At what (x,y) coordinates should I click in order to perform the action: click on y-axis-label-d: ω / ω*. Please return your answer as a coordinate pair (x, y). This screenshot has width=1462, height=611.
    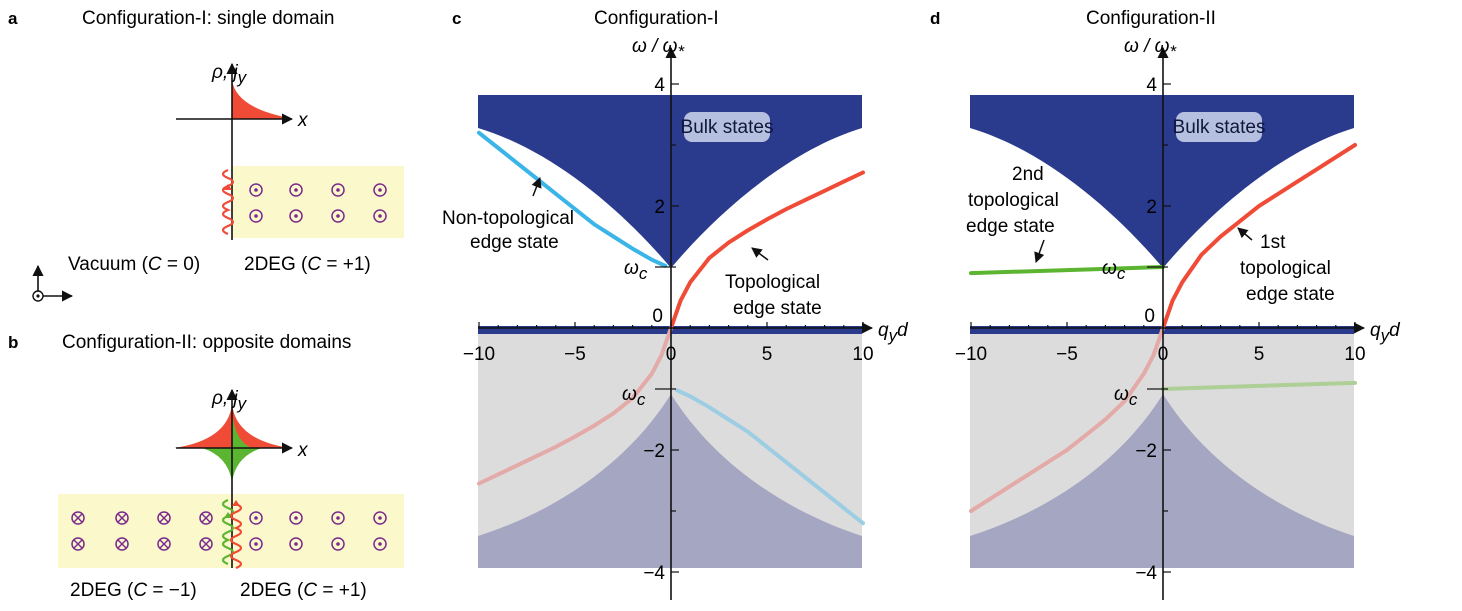
    Looking at the image, I should click on (1150, 48).